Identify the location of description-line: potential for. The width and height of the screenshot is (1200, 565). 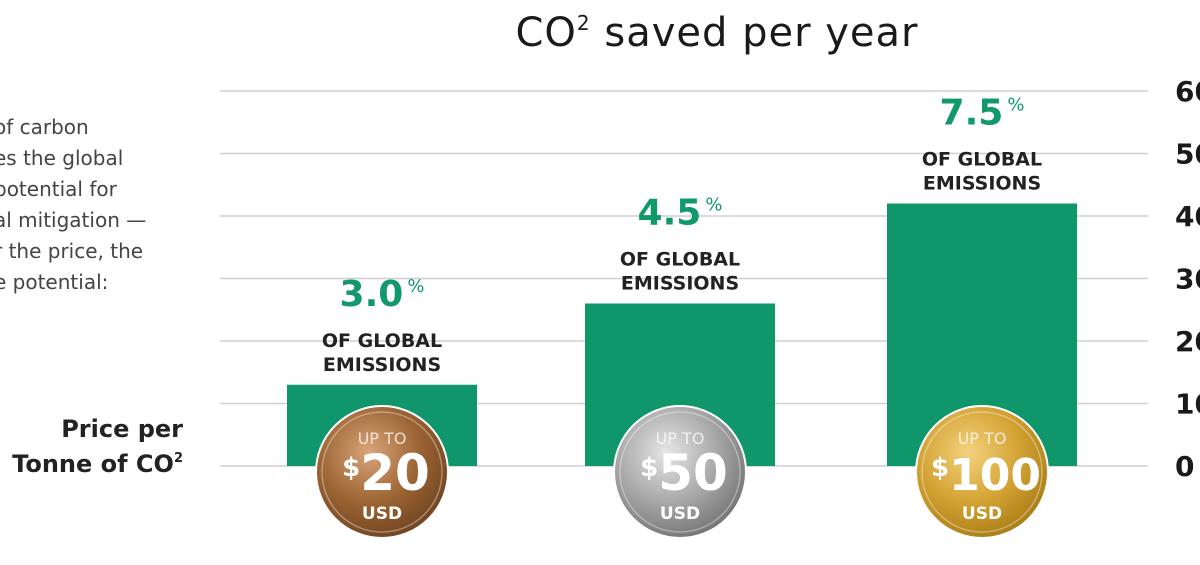
(58, 189).